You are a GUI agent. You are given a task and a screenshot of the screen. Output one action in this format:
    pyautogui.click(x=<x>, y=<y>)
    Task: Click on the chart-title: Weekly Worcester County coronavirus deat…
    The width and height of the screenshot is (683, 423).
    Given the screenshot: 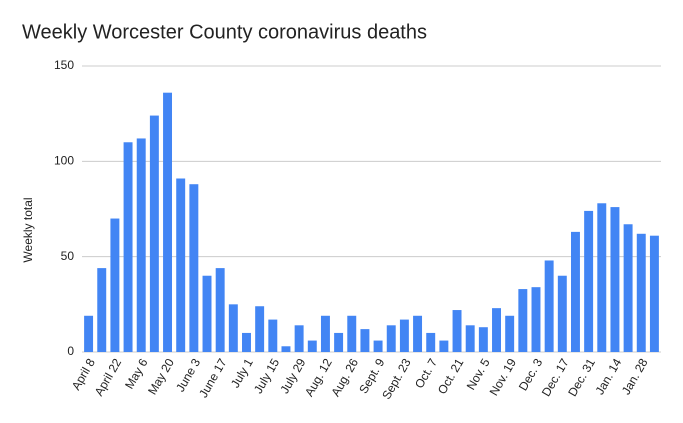 What is the action you would take?
    pyautogui.click(x=224, y=32)
    